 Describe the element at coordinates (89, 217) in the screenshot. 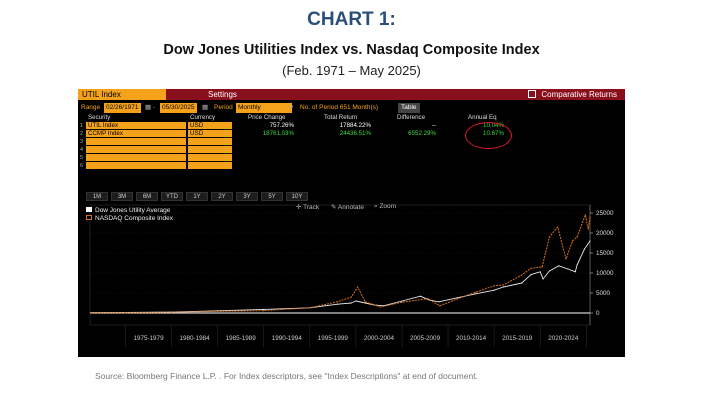

I see `legend-swatch` at that location.